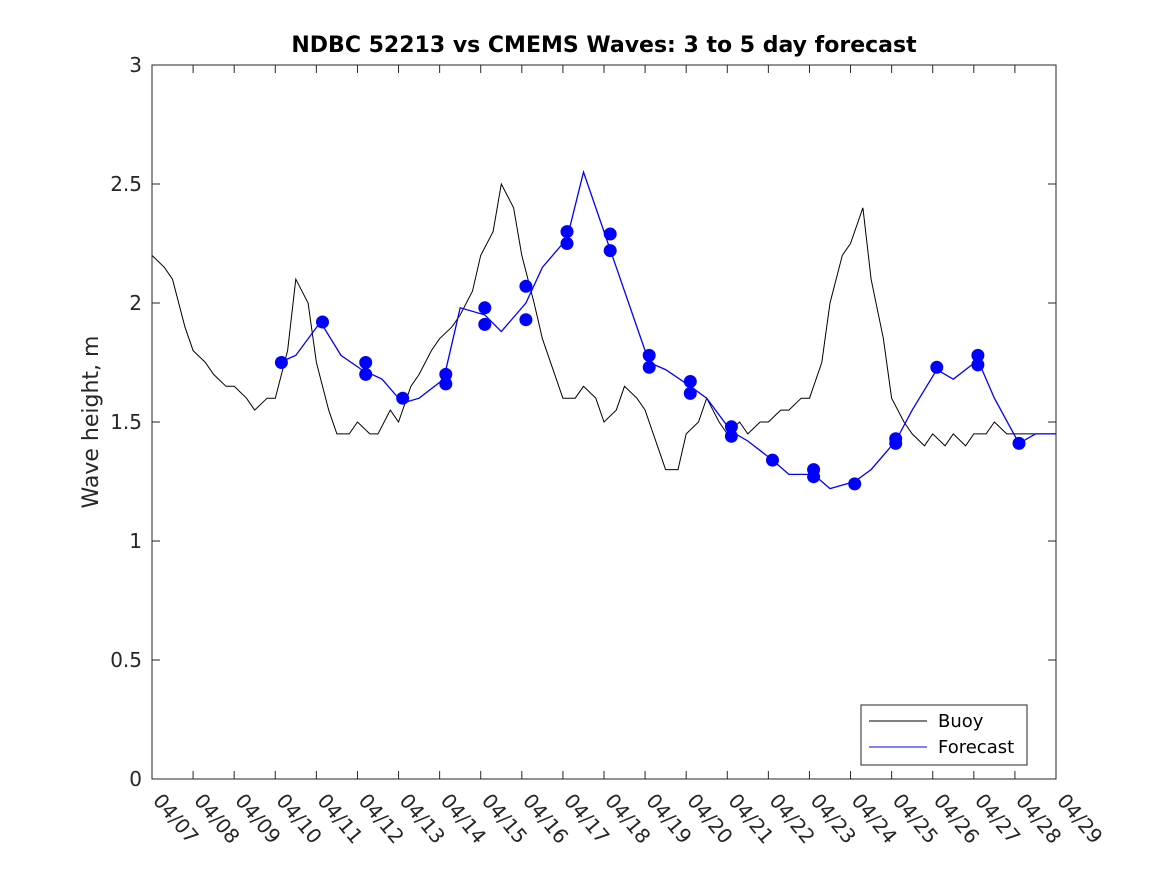 This screenshot has width=1167, height=875. What do you see at coordinates (135, 779) in the screenshot?
I see `y-tick-label: 0` at bounding box center [135, 779].